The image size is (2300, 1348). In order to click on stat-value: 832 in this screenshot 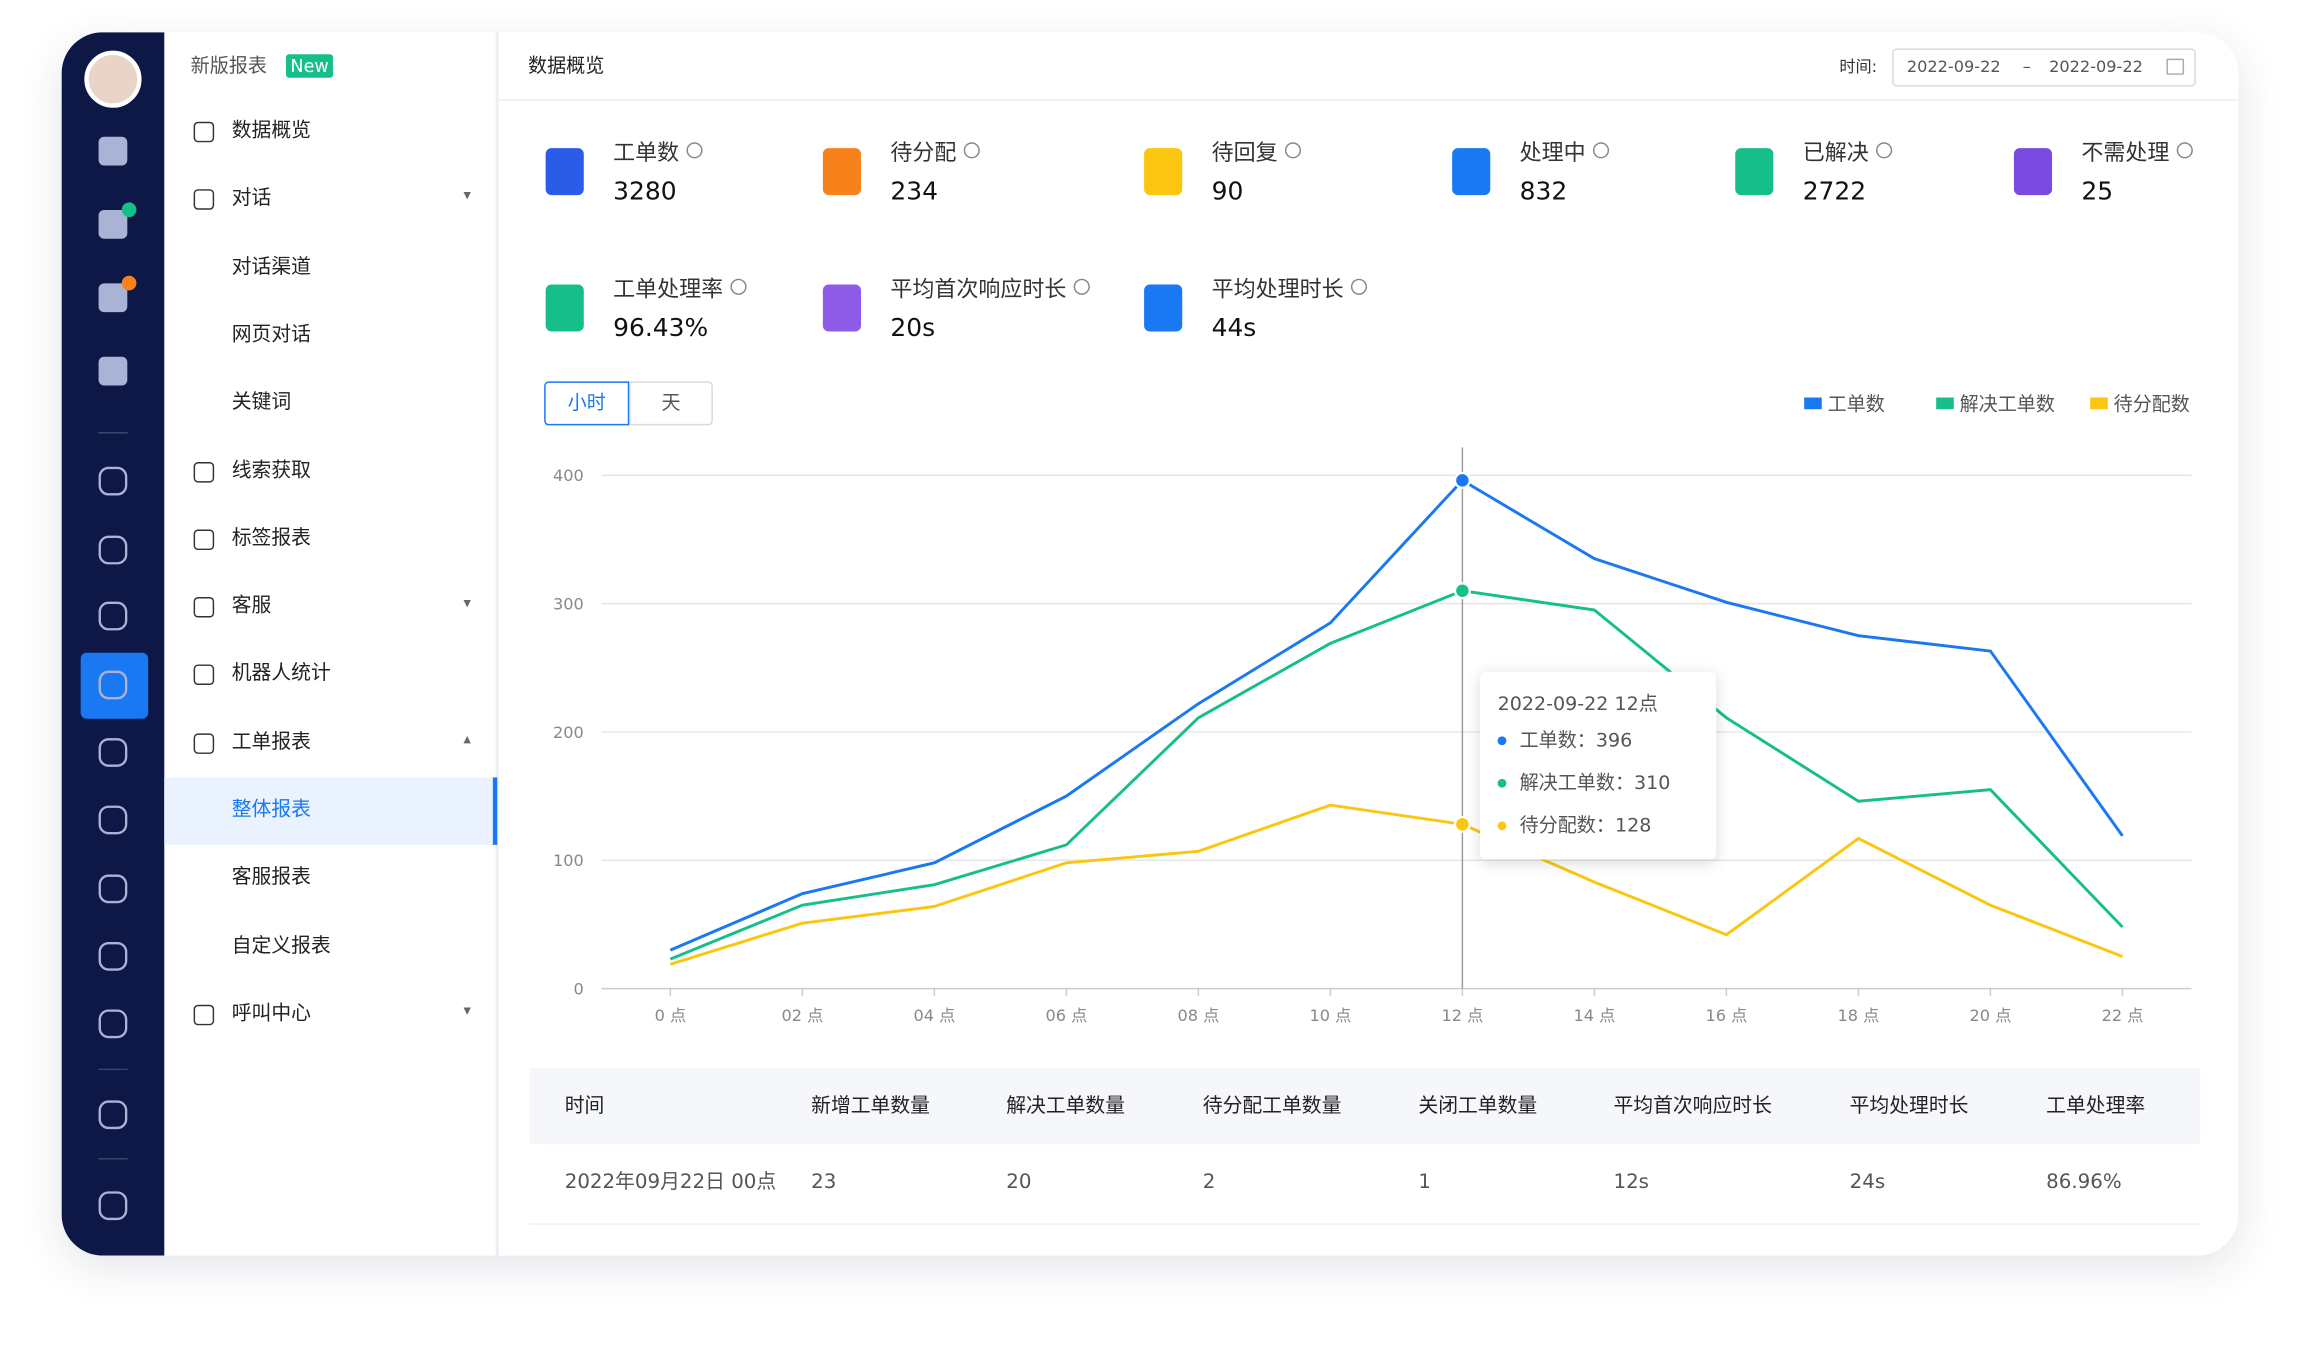, I will do `click(1543, 192)`.